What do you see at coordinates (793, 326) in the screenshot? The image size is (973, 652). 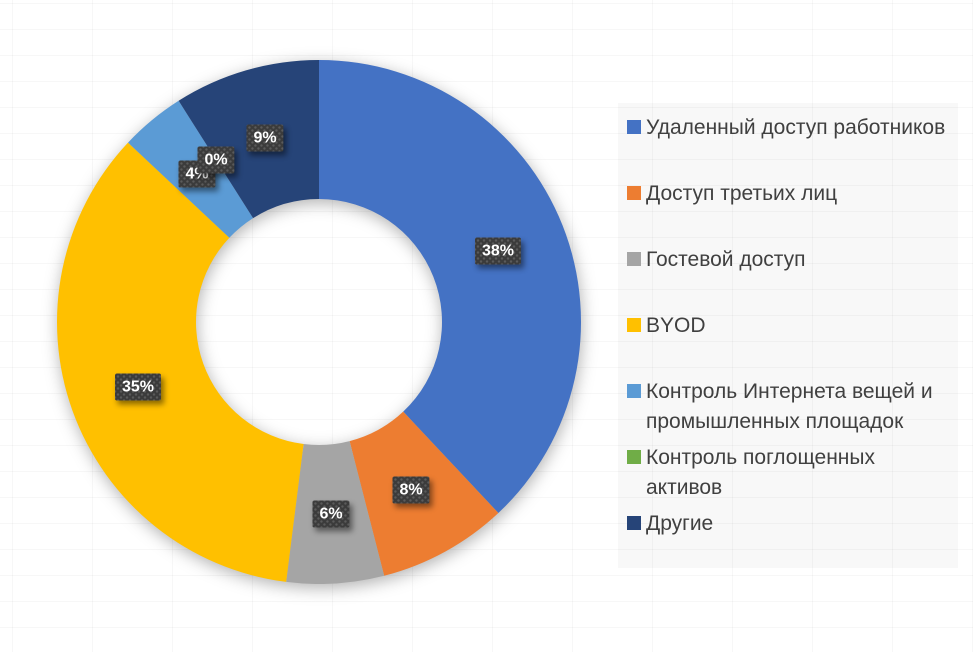 I see `legend-item-3: BYOD` at bounding box center [793, 326].